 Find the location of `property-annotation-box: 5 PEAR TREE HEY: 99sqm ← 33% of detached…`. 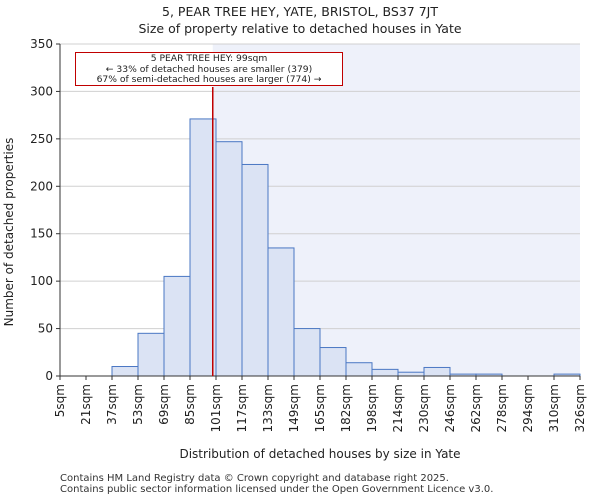

property-annotation-box: 5 PEAR TREE HEY: 99sqm ← 33% of detached… is located at coordinates (209, 69).